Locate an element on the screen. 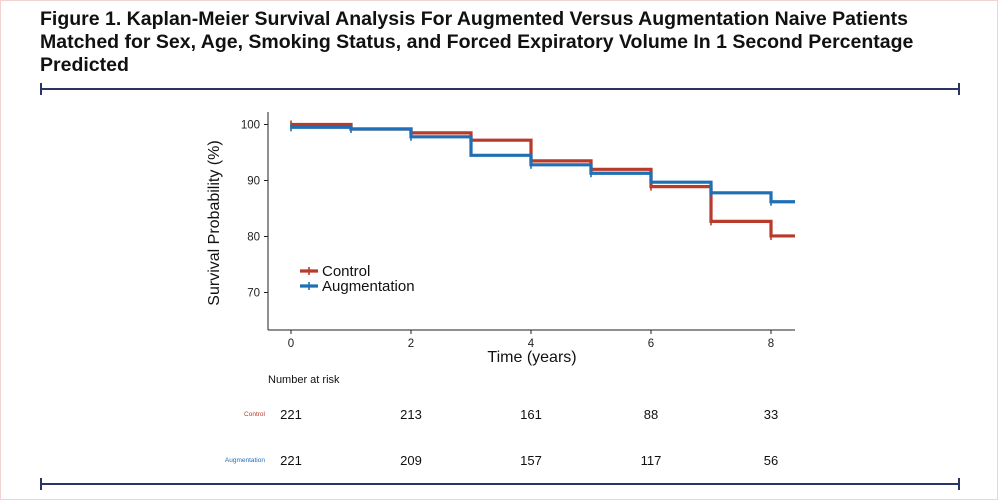  x-tick-label: 6 is located at coordinates (651, 344).